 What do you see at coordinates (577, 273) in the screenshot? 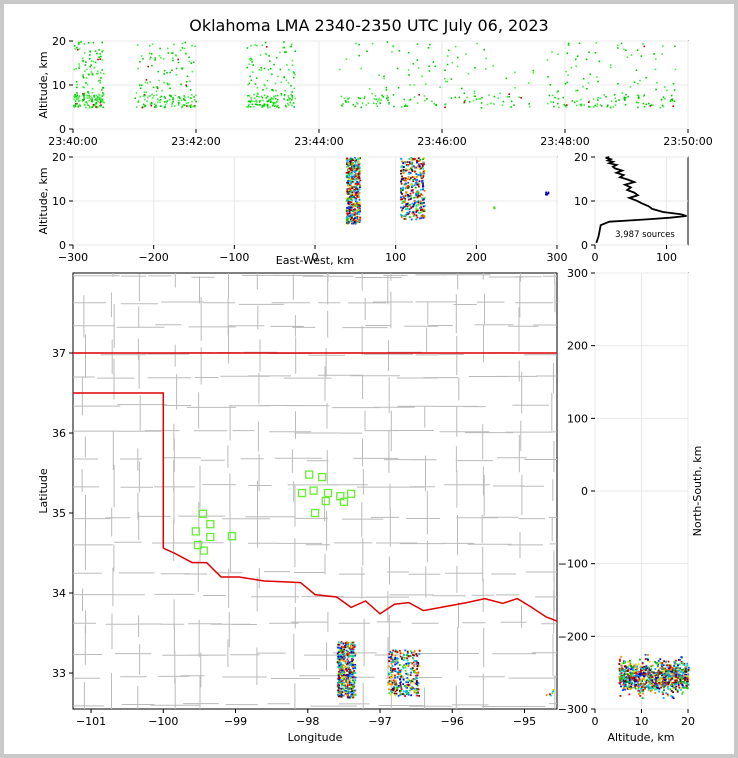
I see `northsouth-ytick: 300` at bounding box center [577, 273].